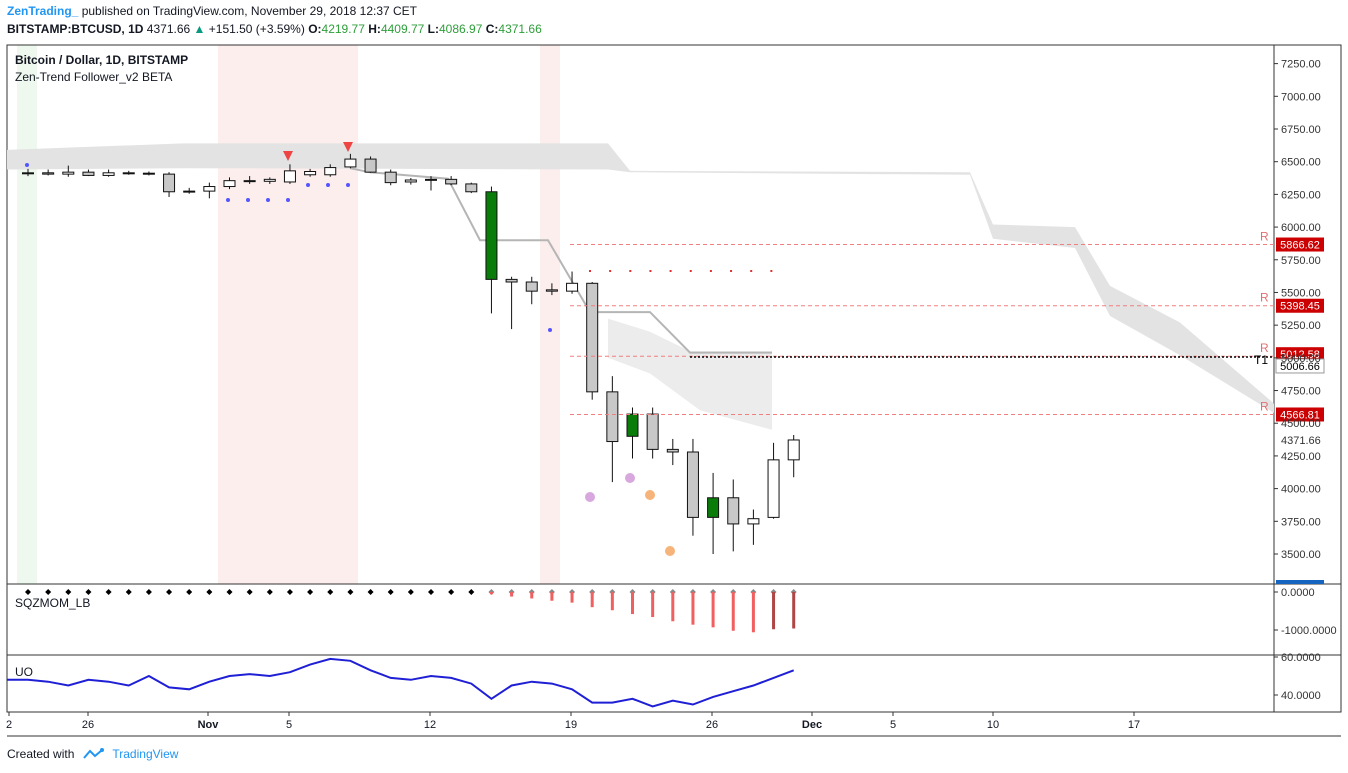  I want to click on trend-follower-line, so click(560, 260).